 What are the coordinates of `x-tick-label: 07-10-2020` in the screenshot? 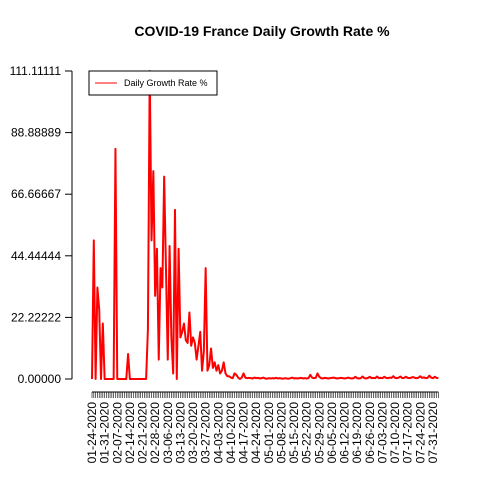 It's located at (395, 433).